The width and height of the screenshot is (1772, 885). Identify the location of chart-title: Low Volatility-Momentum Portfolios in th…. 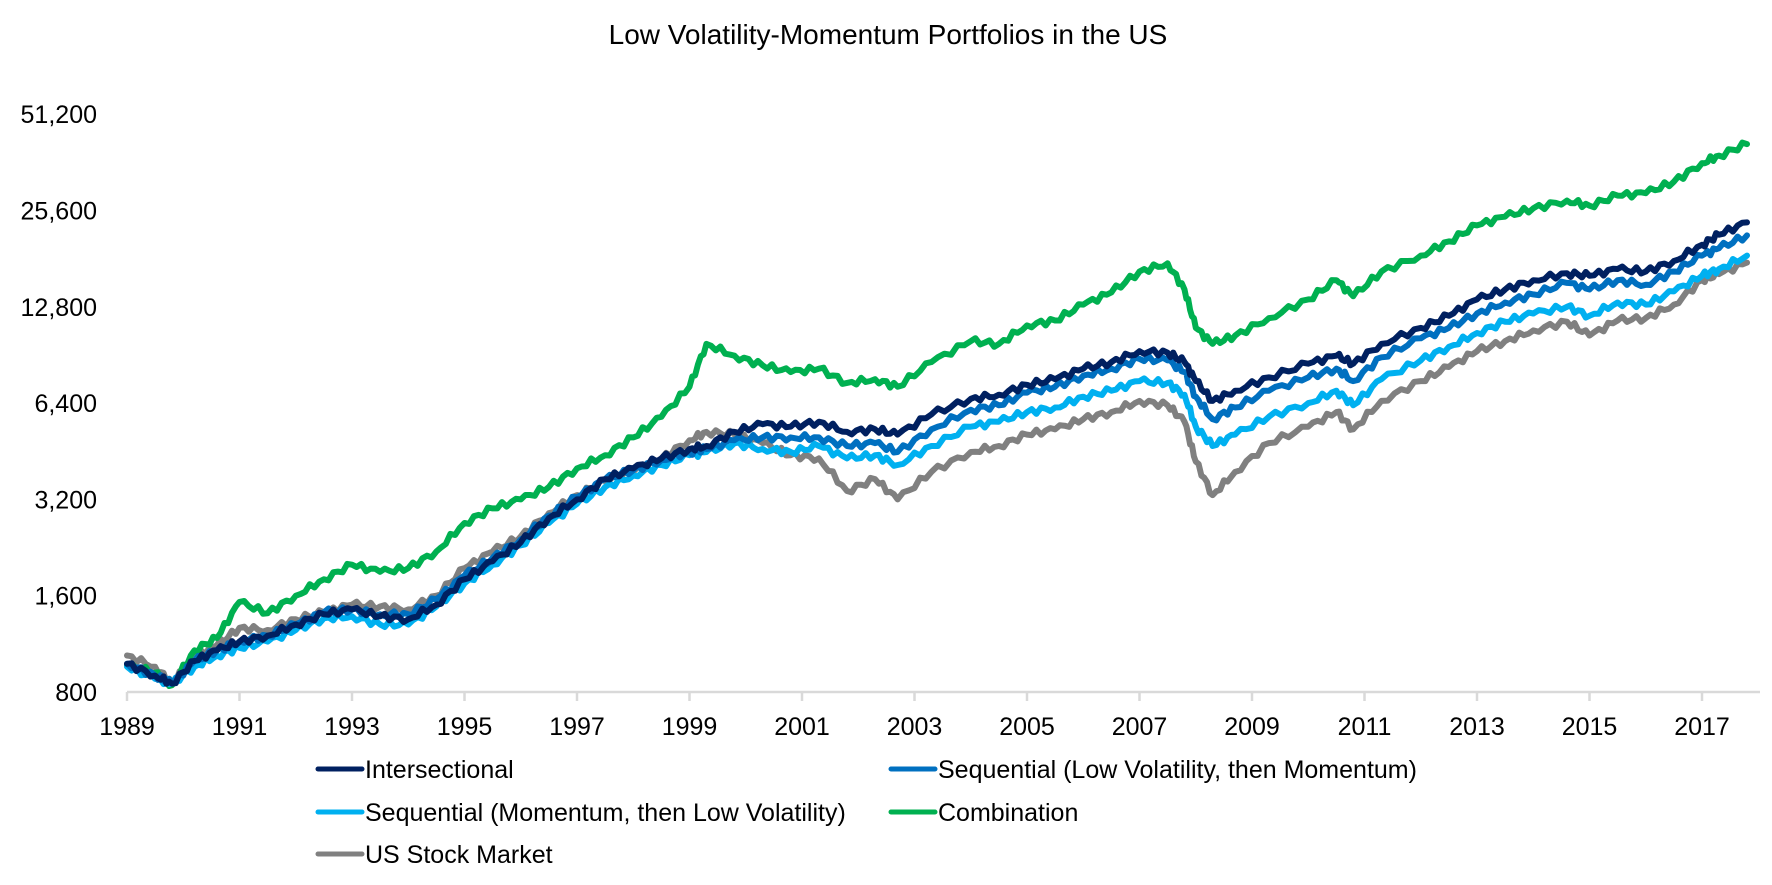
(888, 34).